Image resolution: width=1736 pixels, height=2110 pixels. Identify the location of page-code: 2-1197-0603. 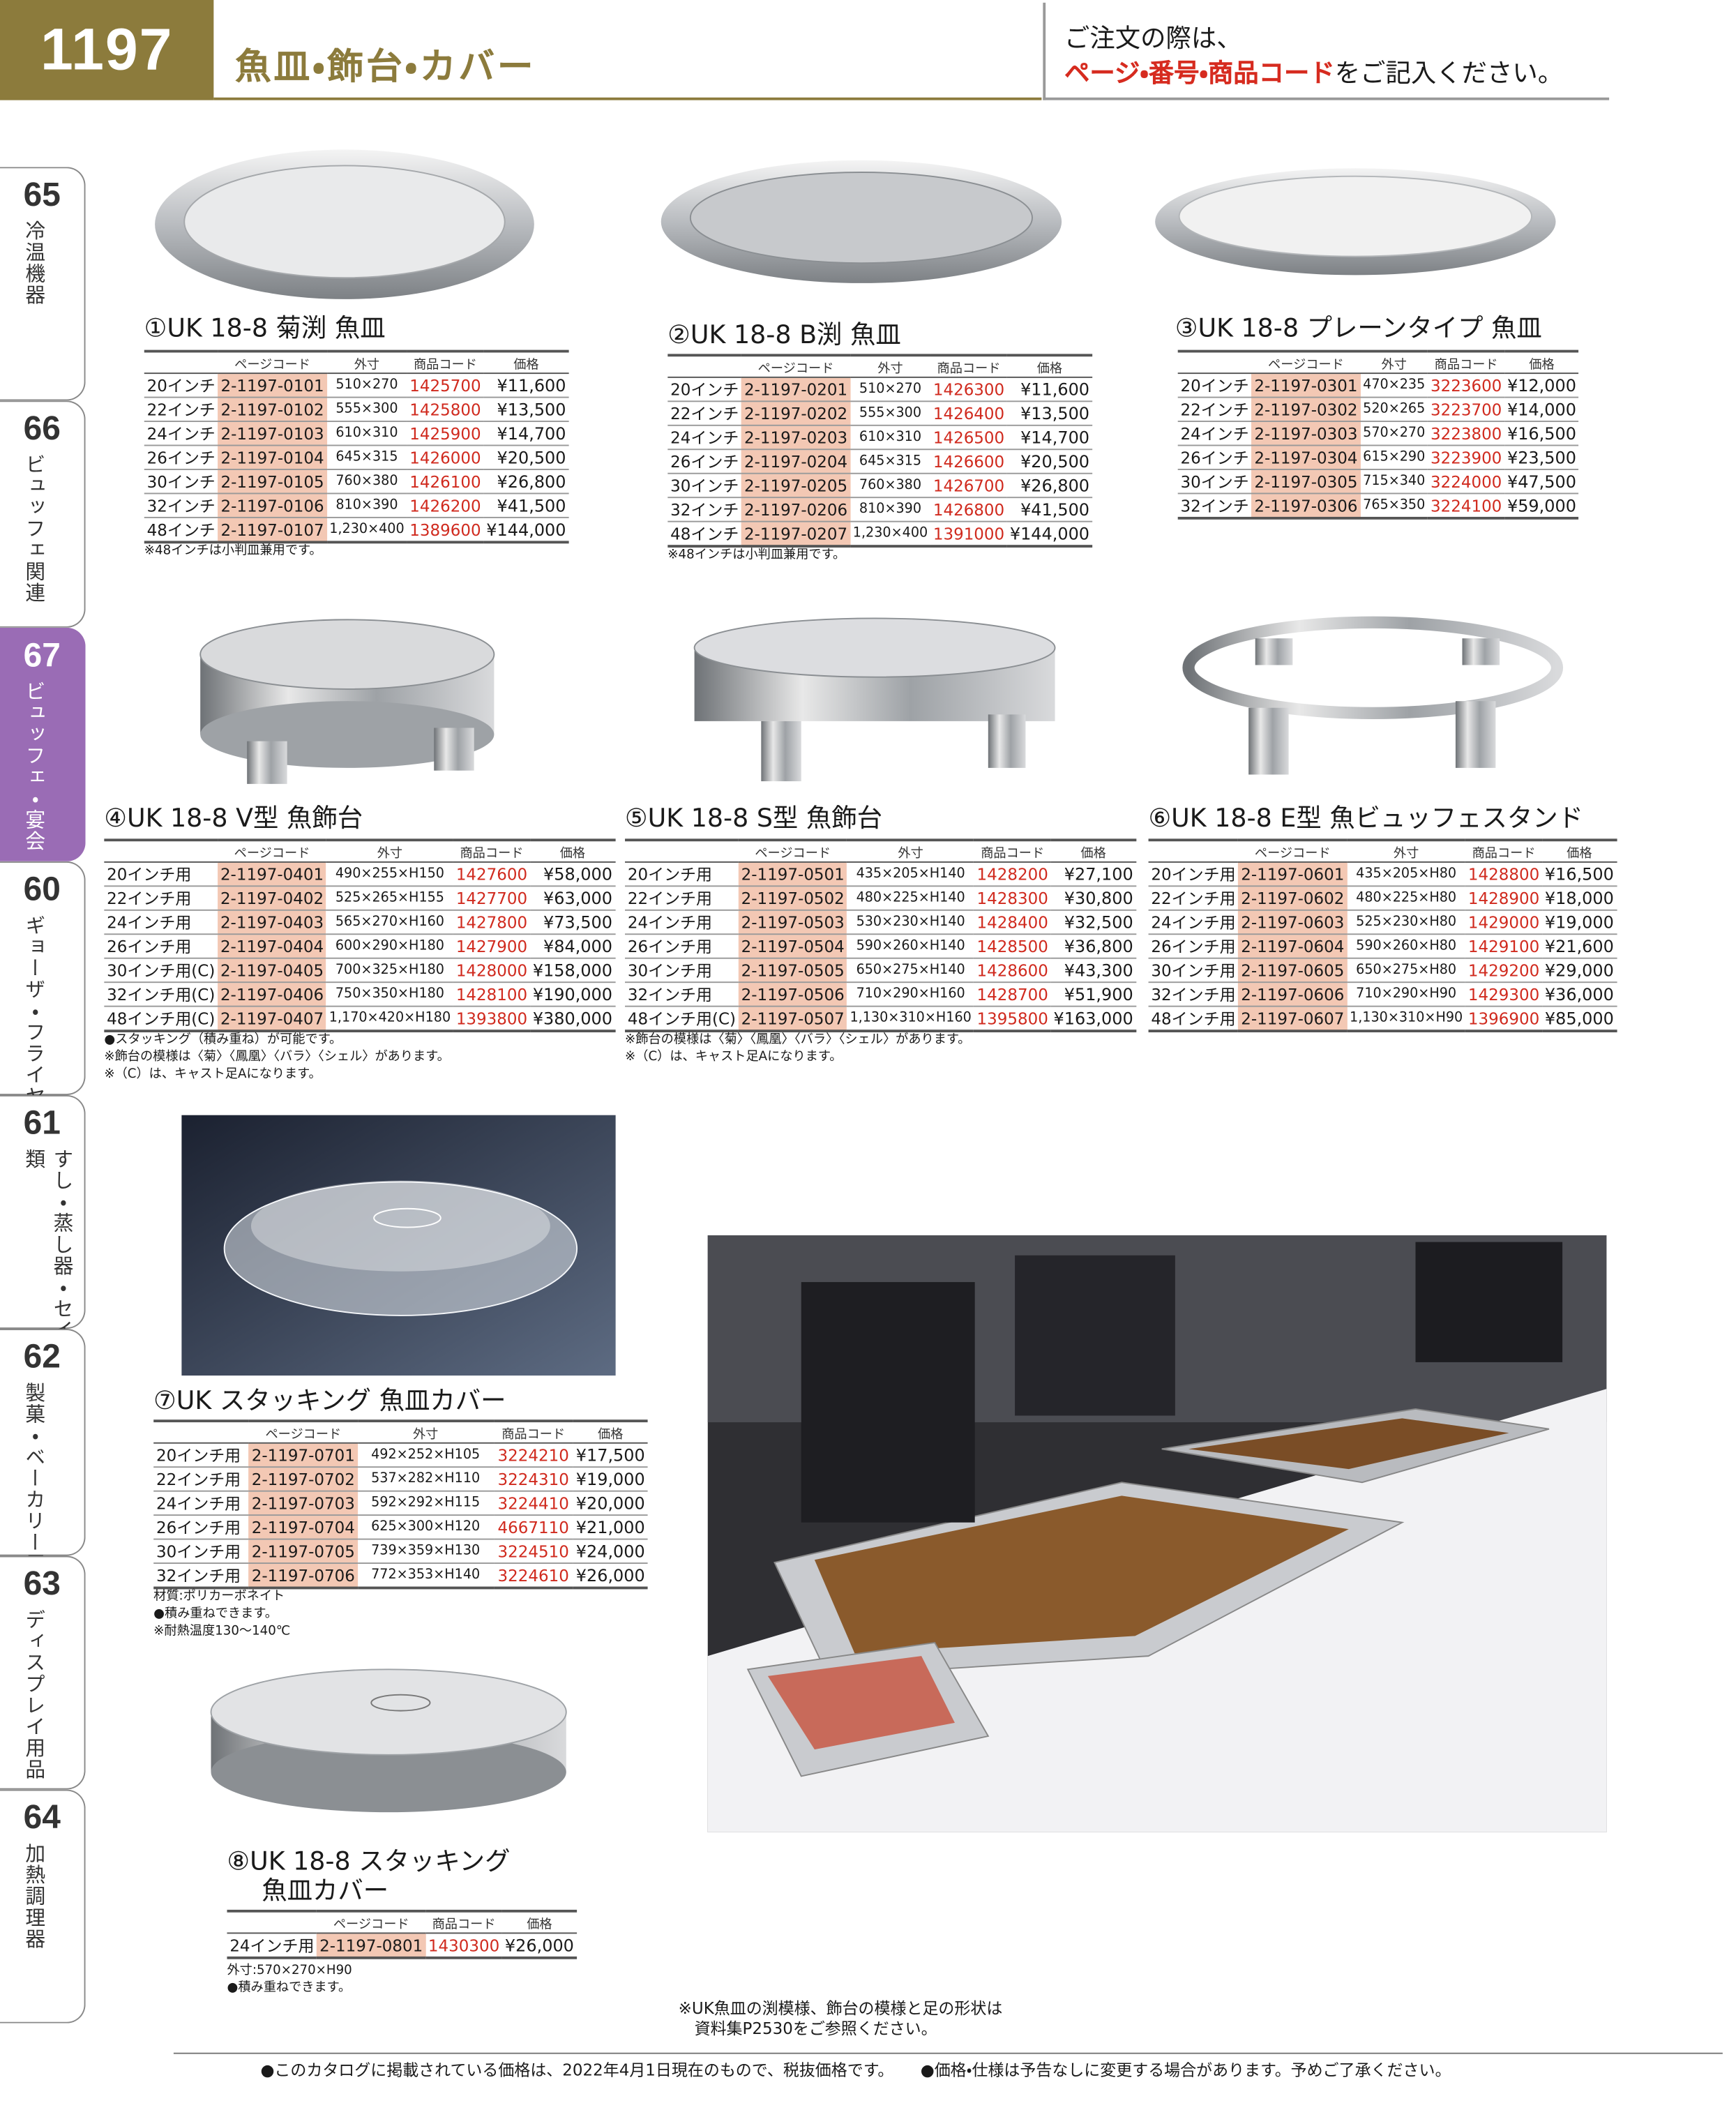
(1293, 923).